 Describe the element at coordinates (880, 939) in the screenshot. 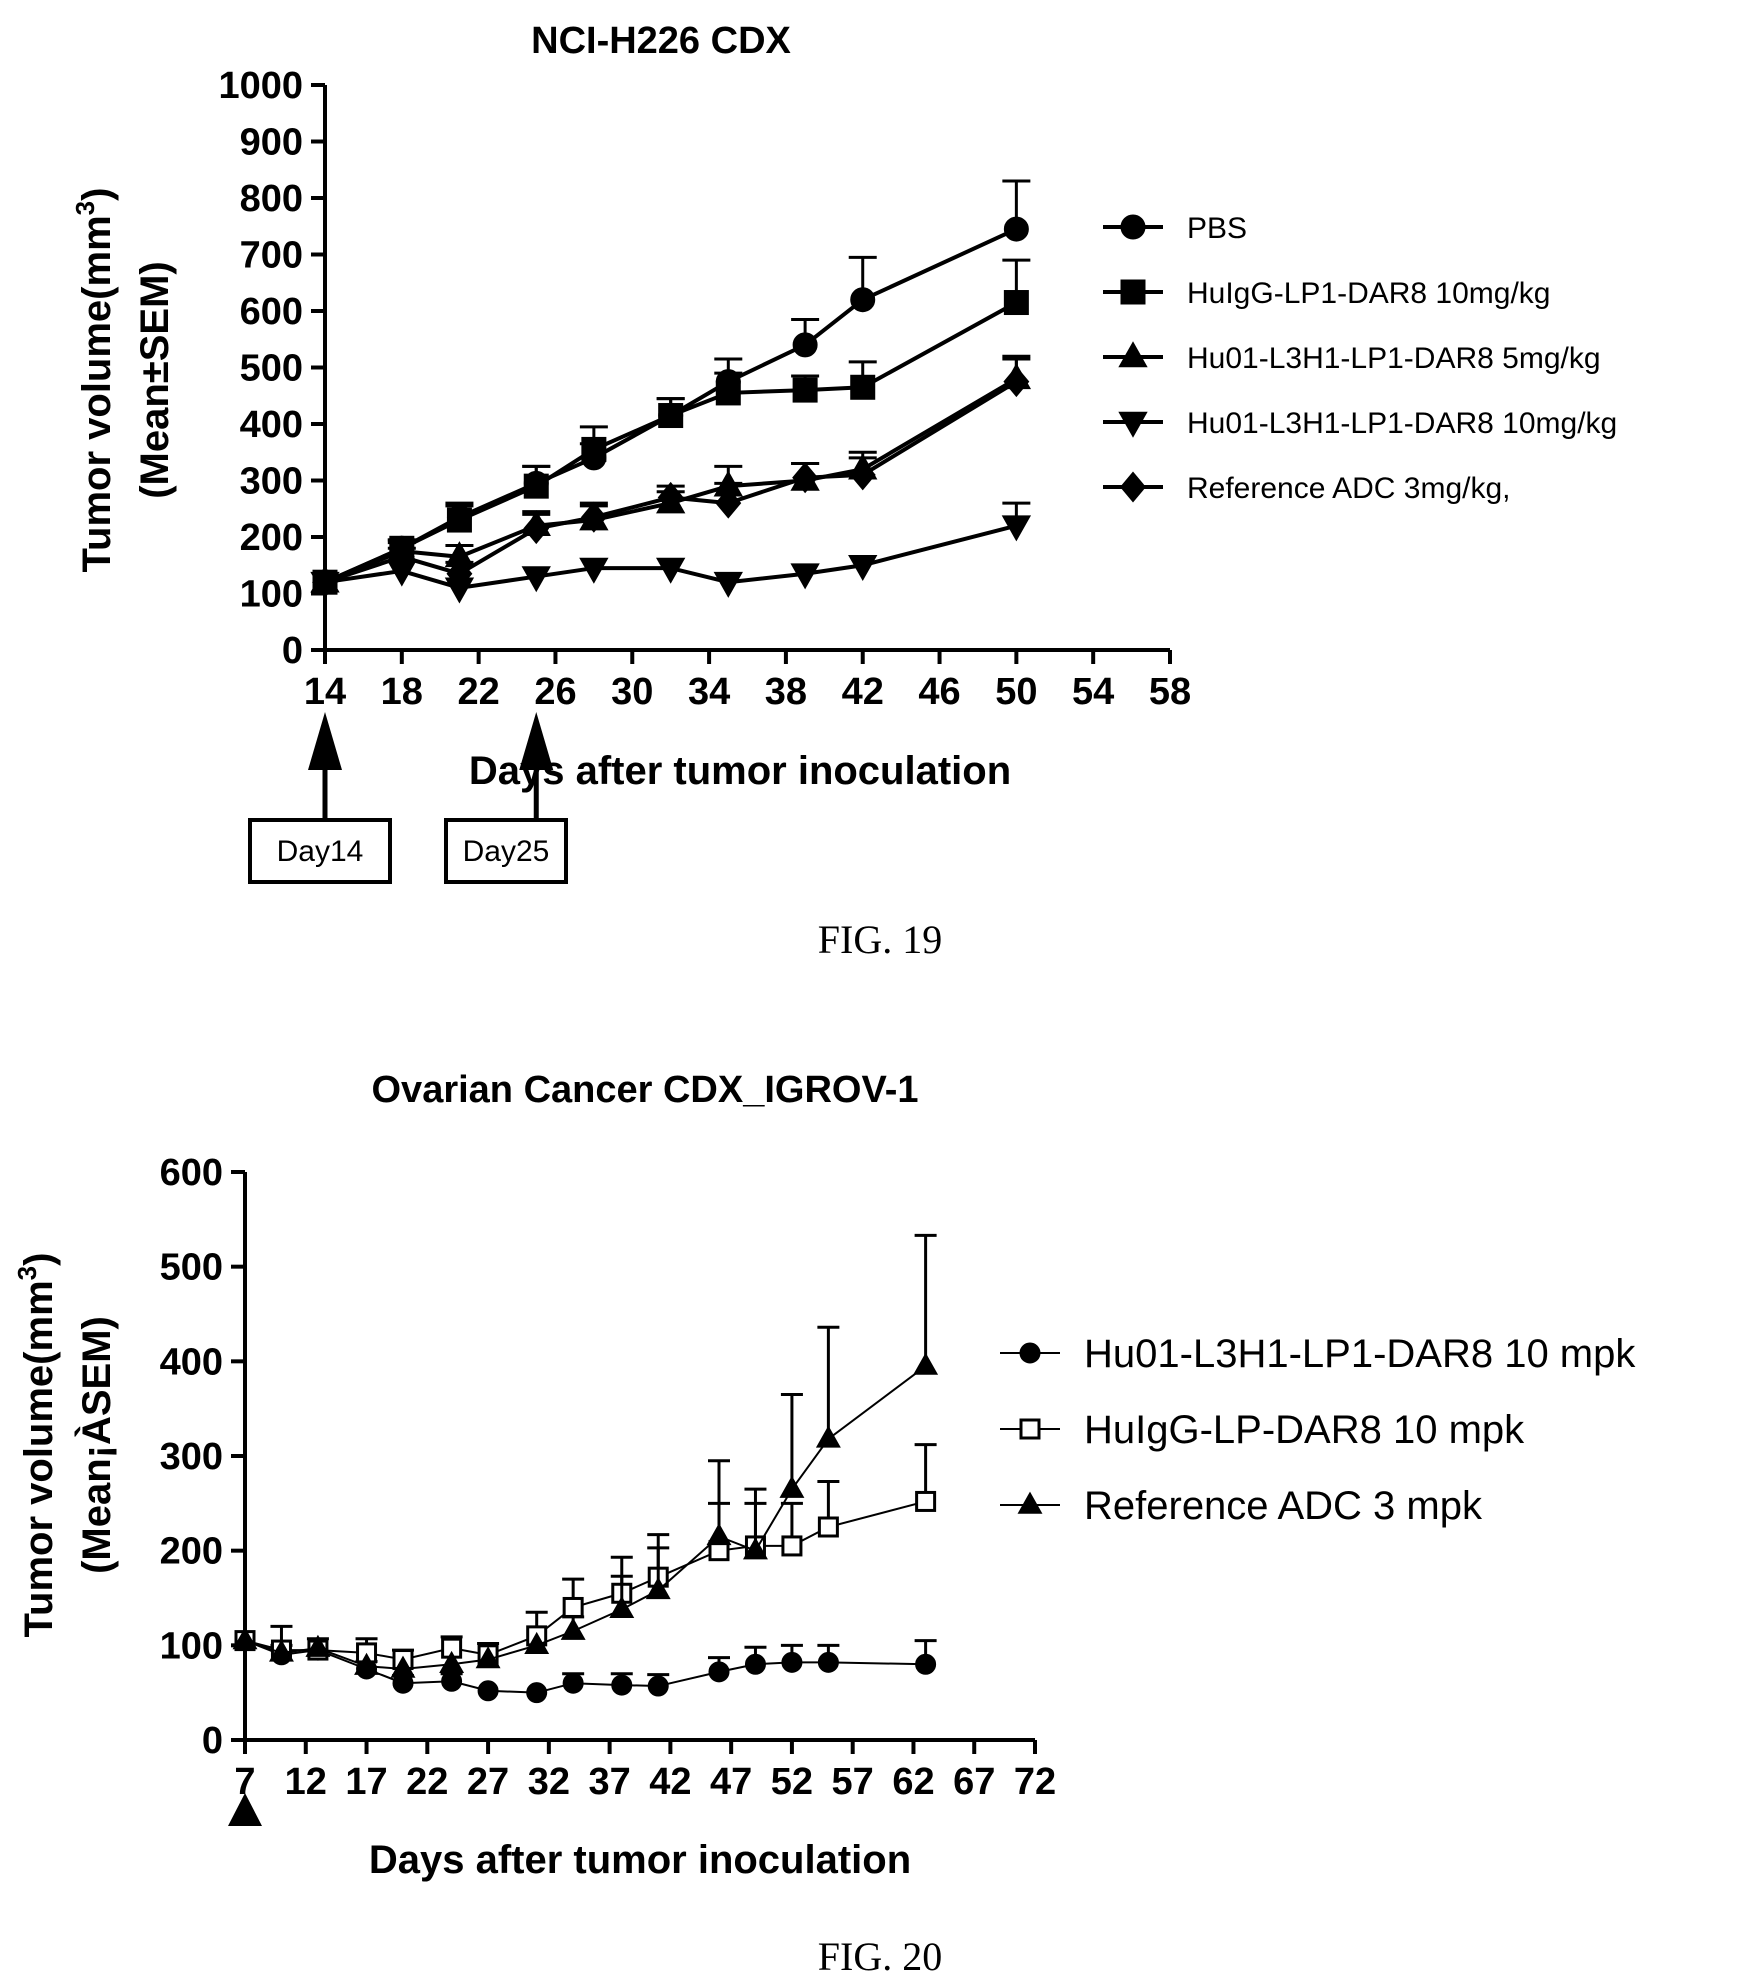

I see `fig19-caption: FIG. 19` at that location.